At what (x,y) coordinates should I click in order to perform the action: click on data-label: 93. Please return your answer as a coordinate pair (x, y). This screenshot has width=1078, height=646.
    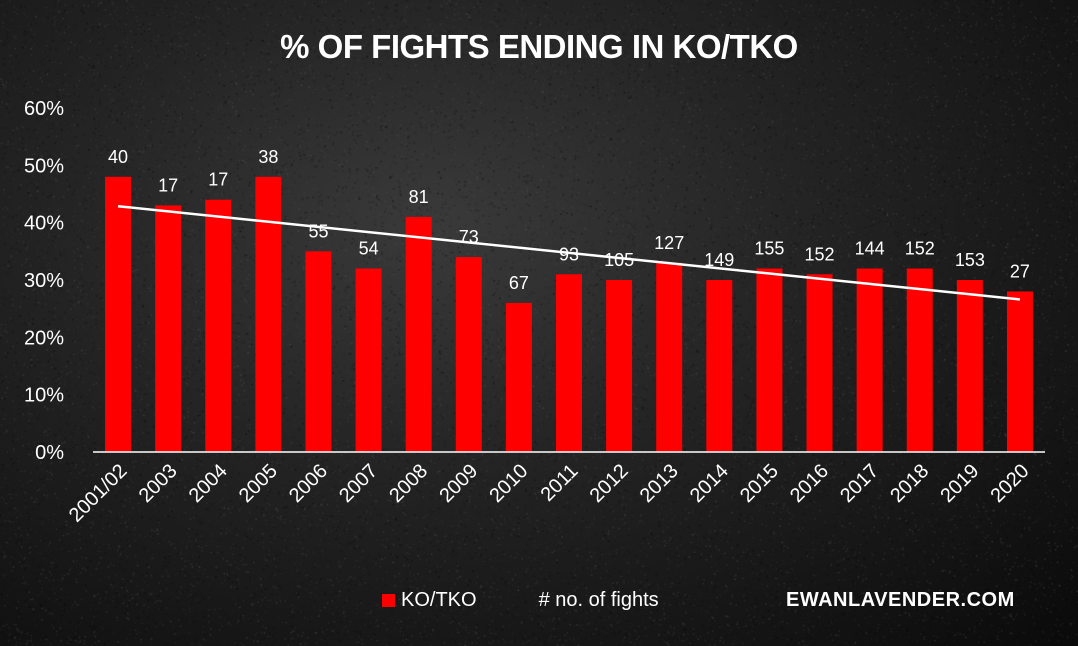
    Looking at the image, I should click on (569, 254).